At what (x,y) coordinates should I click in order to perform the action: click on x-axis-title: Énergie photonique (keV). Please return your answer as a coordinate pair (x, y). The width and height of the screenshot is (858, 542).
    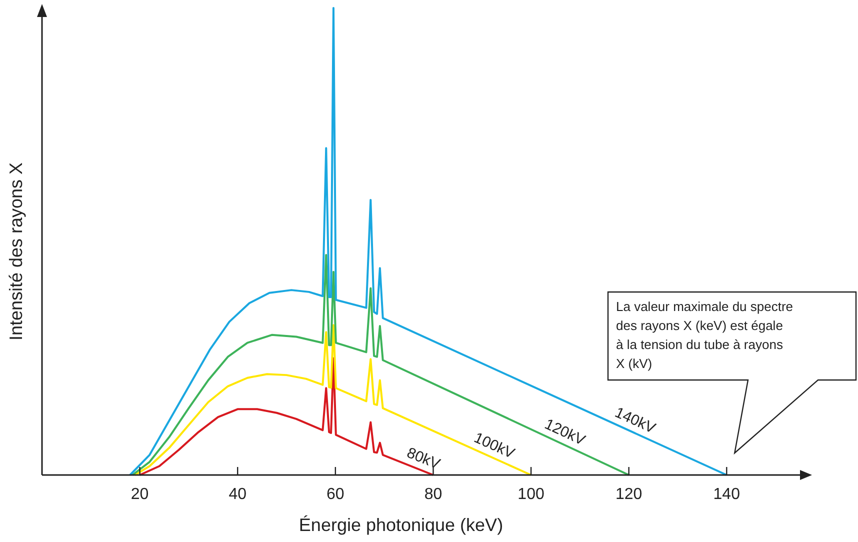
    Looking at the image, I should click on (401, 525).